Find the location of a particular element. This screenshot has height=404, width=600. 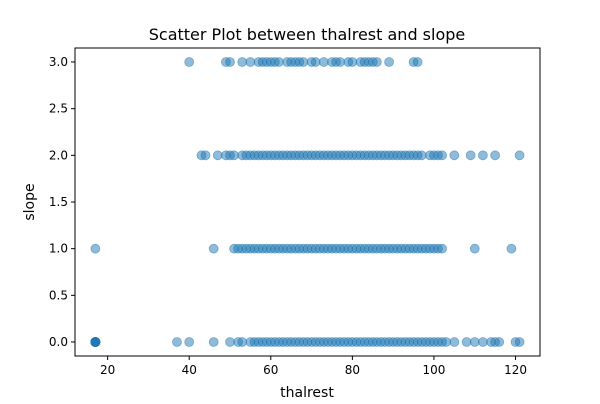

y-axis: 0.0 0.5 1.0 1.5 2.0 2.5 3.0 is located at coordinates (62, 202).